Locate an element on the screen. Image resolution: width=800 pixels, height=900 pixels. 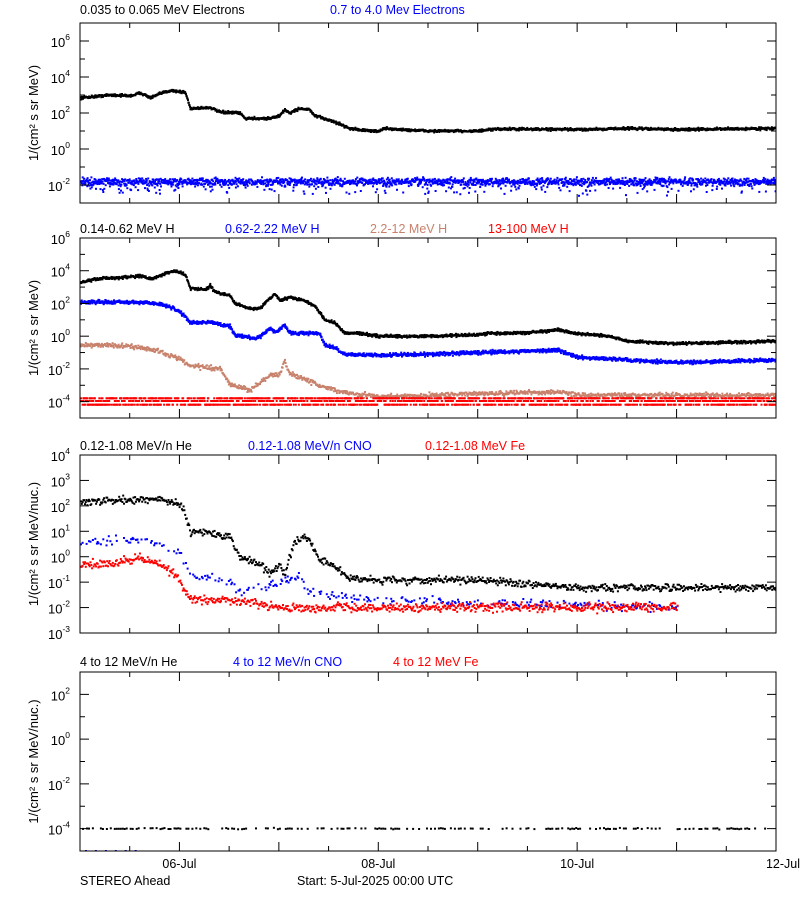
legend-entry: 0.035 to 0.065 MeV Electrons is located at coordinates (162, 10).